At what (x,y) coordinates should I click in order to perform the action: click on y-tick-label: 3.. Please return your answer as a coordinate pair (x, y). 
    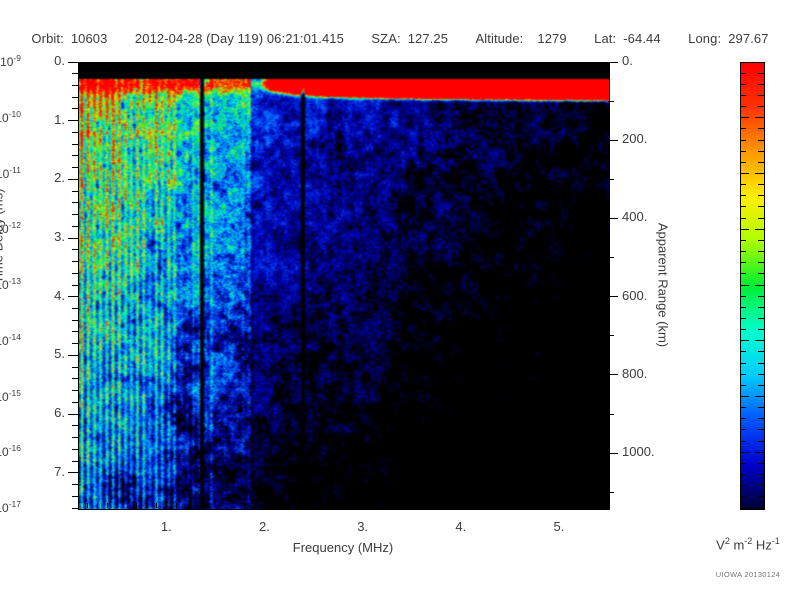
    Looking at the image, I should click on (59, 237).